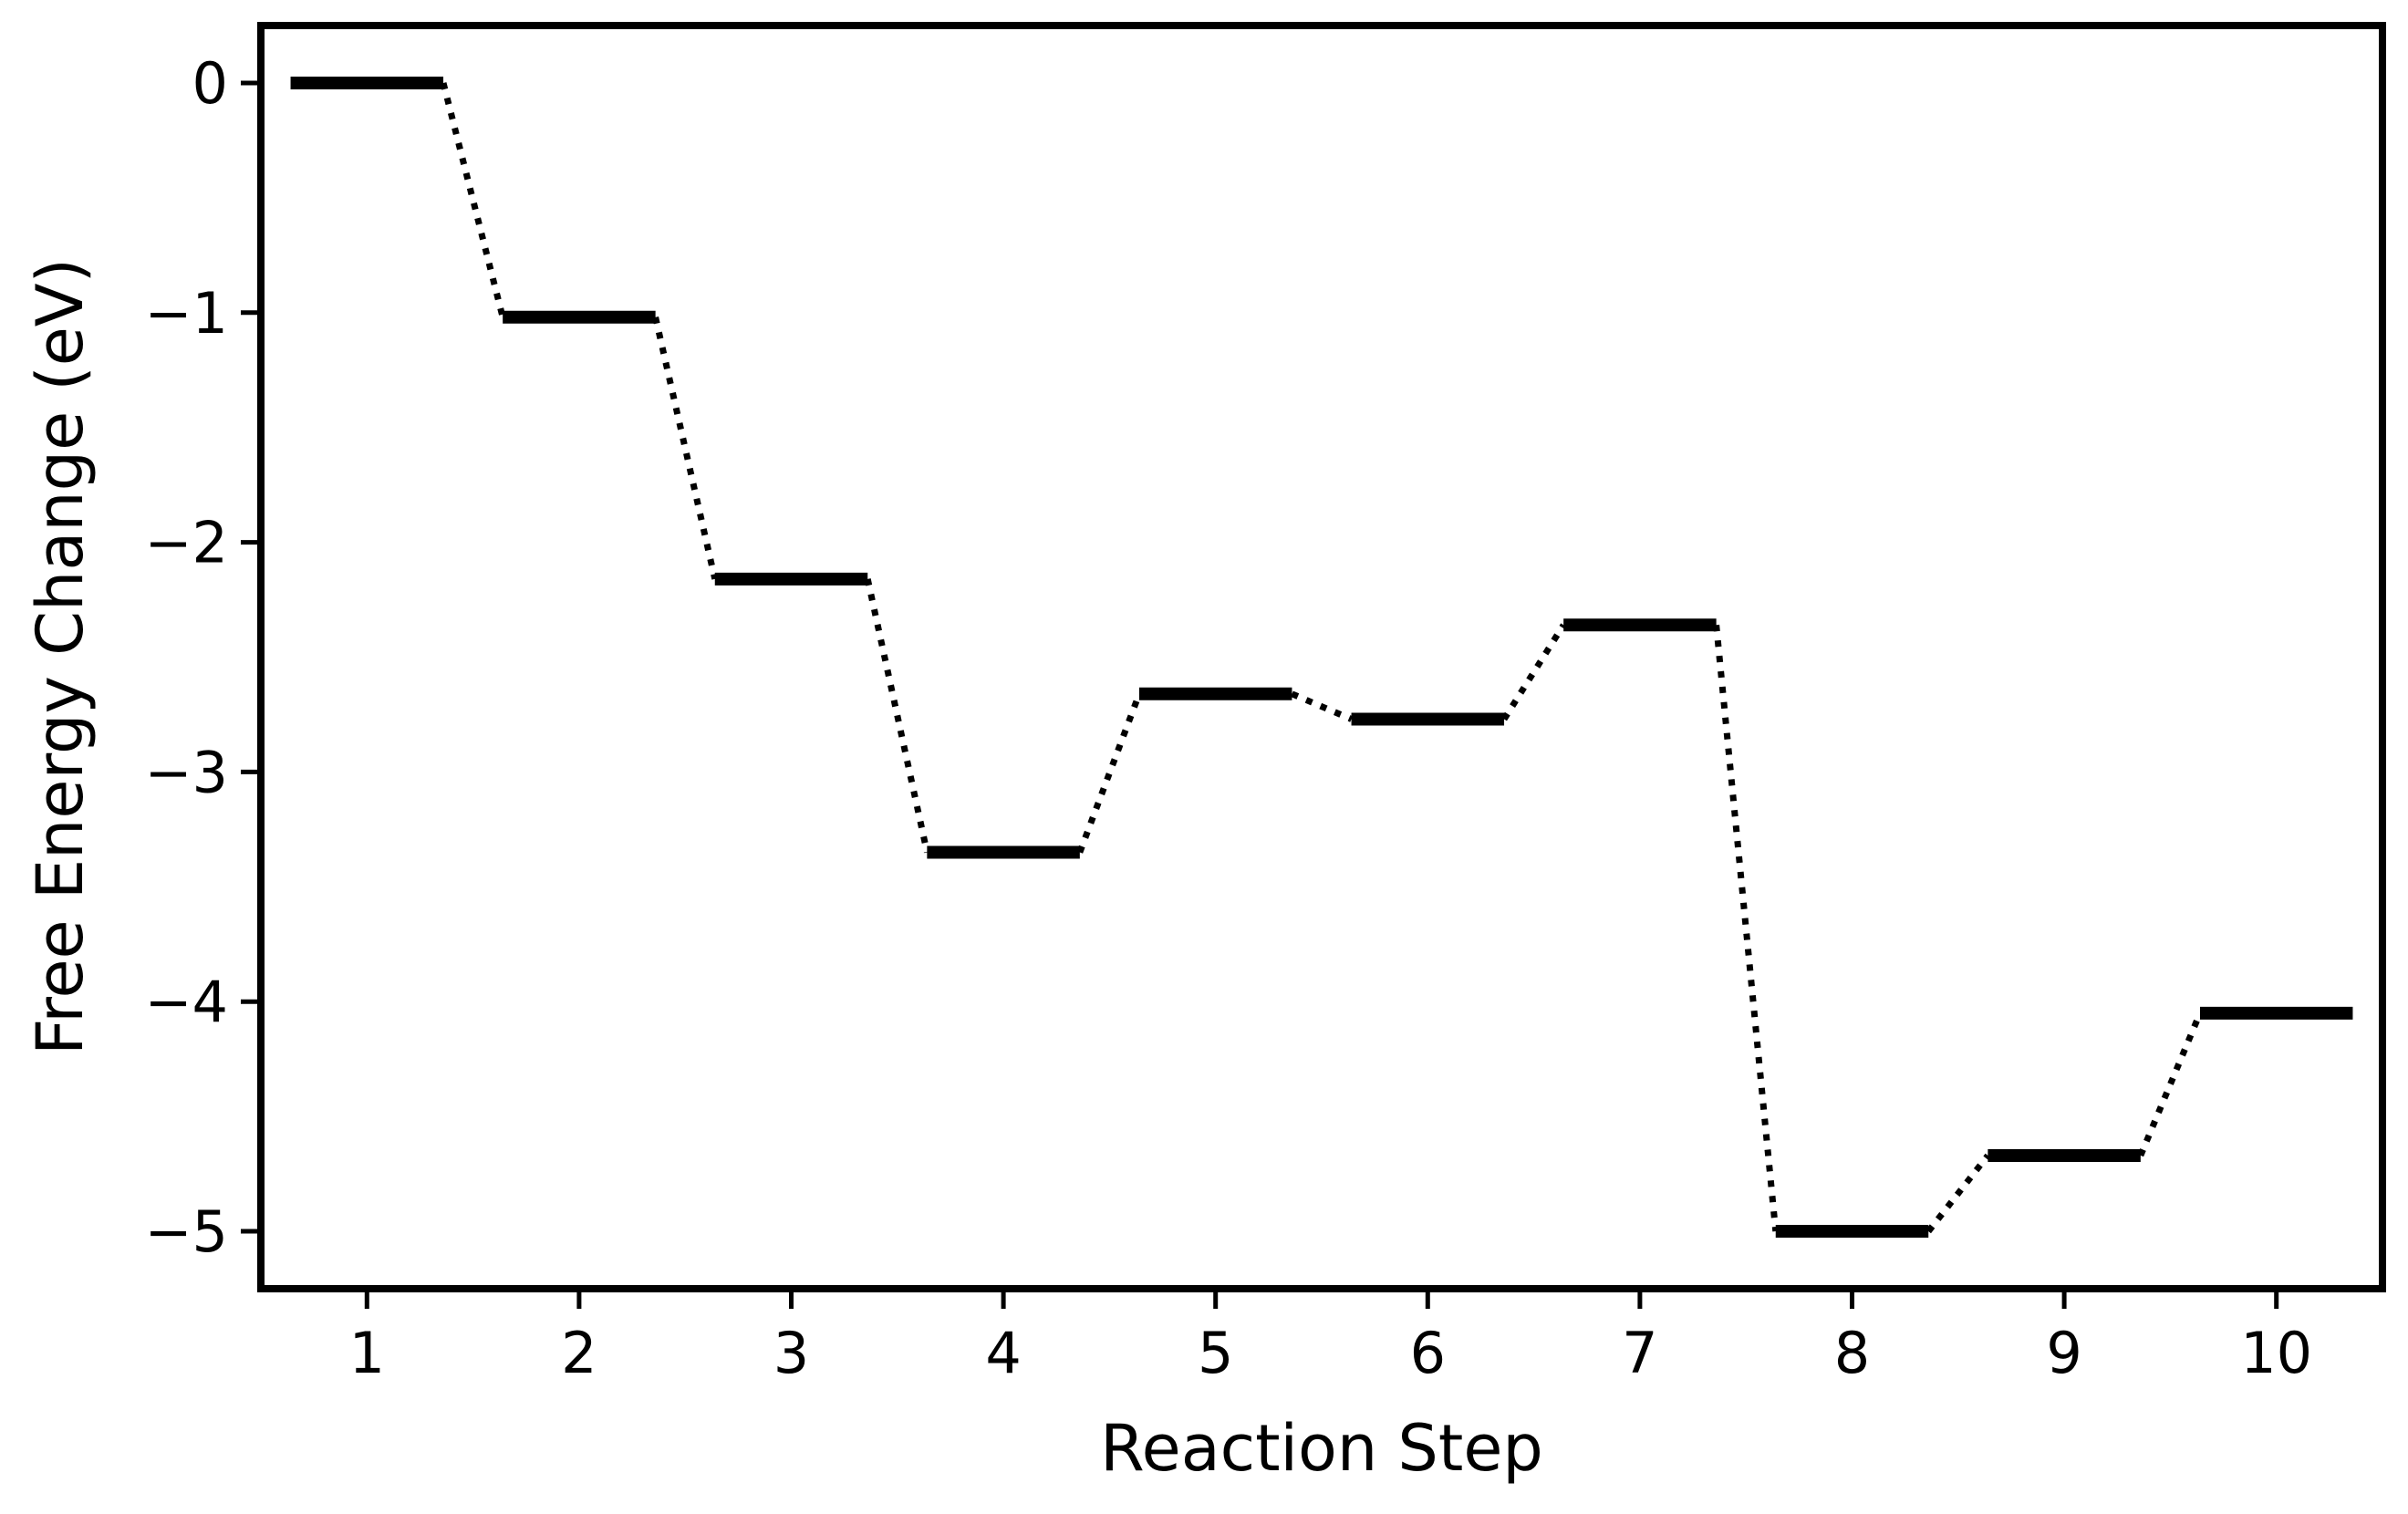 This screenshot has width=2408, height=1514. I want to click on x-tick-label: 6, so click(1428, 1353).